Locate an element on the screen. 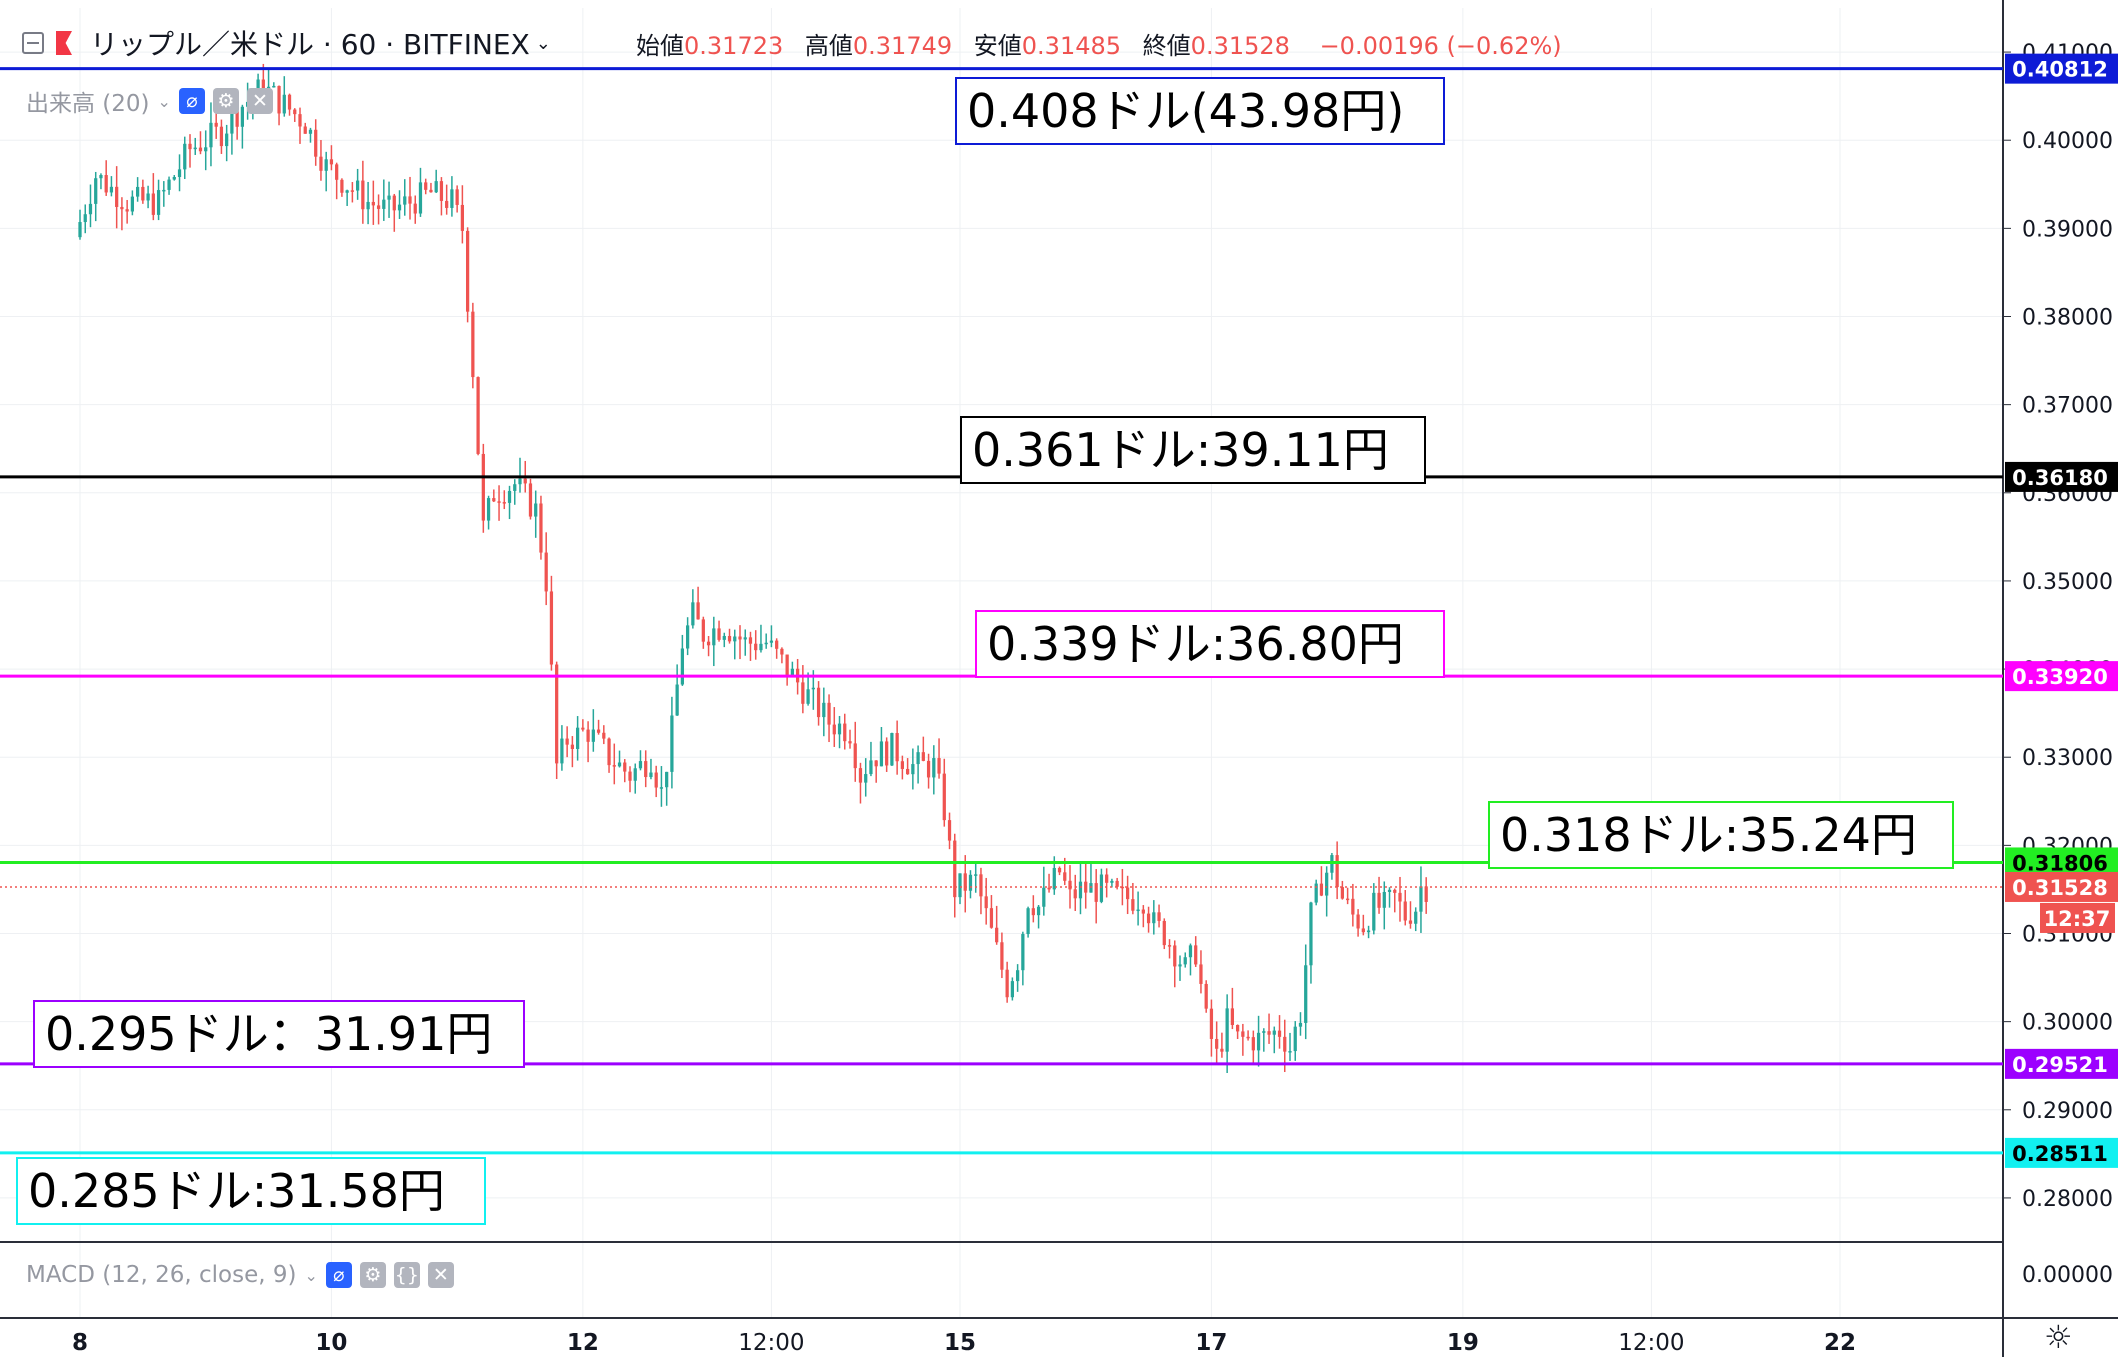 Image resolution: width=2118 pixels, height=1357 pixels. symbol-title: リップル／米ドル · 60 · BITFINEX is located at coordinates (310, 44).